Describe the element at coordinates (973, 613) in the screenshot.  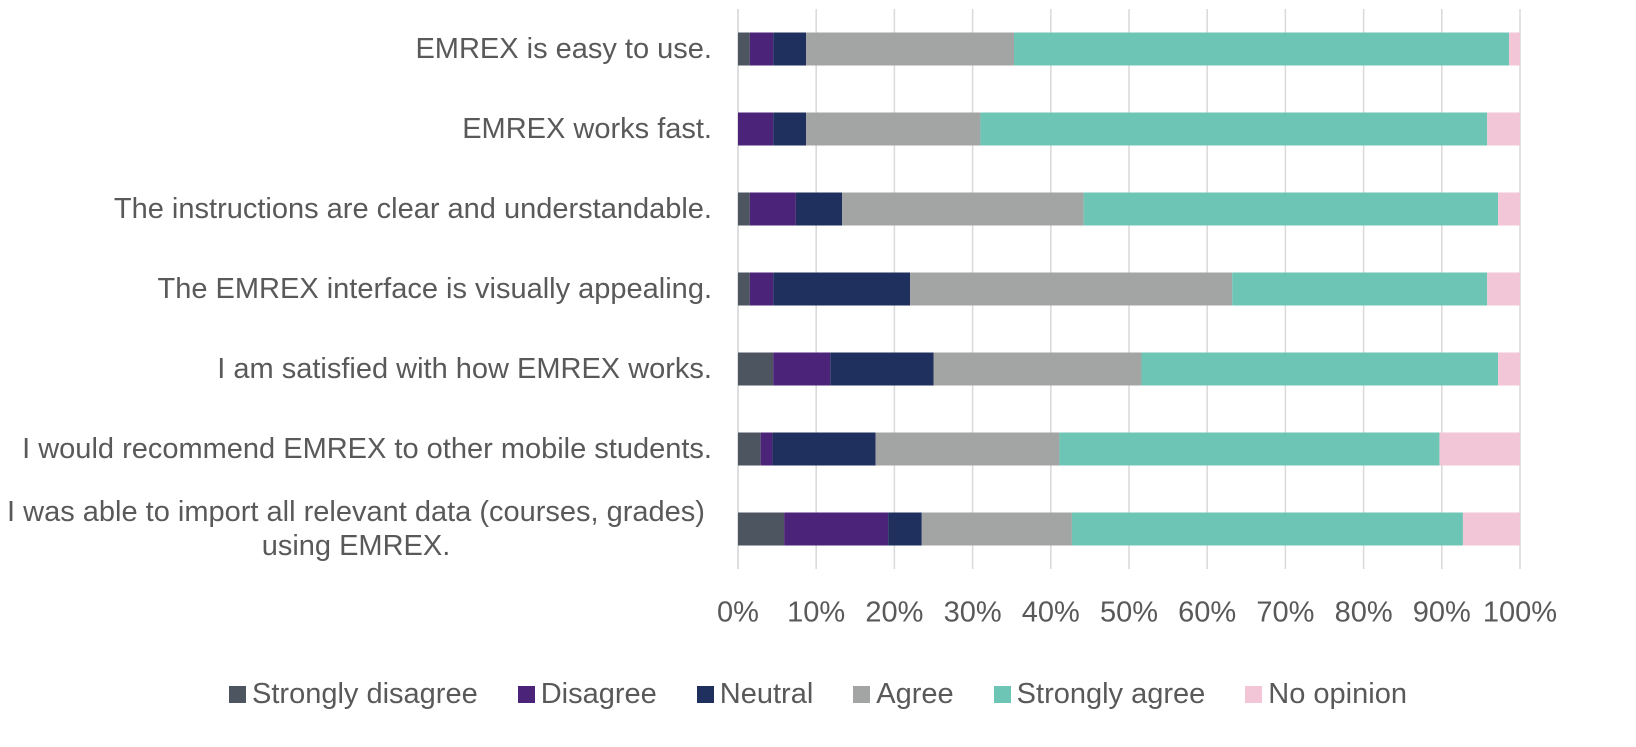
I see `x-tick-label: 30%` at that location.